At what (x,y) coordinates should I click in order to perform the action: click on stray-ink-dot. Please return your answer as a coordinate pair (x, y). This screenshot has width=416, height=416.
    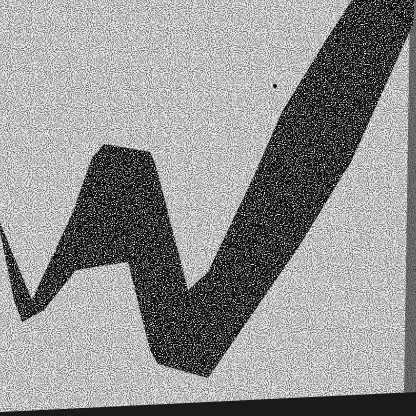
    Looking at the image, I should click on (275, 86).